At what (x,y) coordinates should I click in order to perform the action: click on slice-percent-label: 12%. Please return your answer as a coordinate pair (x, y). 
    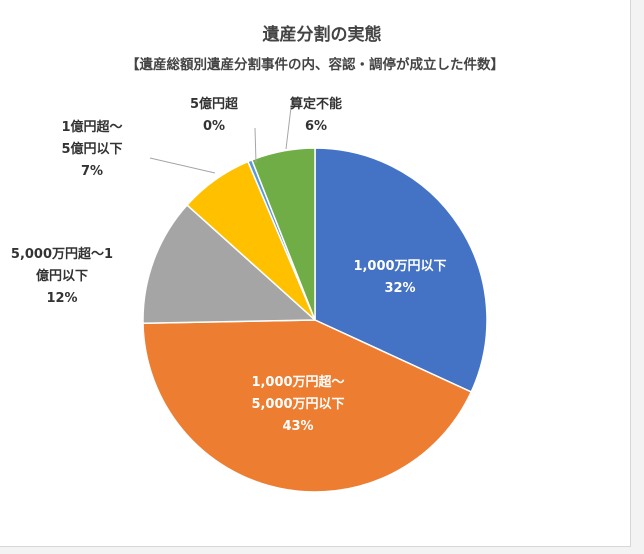
    Looking at the image, I should click on (61, 298).